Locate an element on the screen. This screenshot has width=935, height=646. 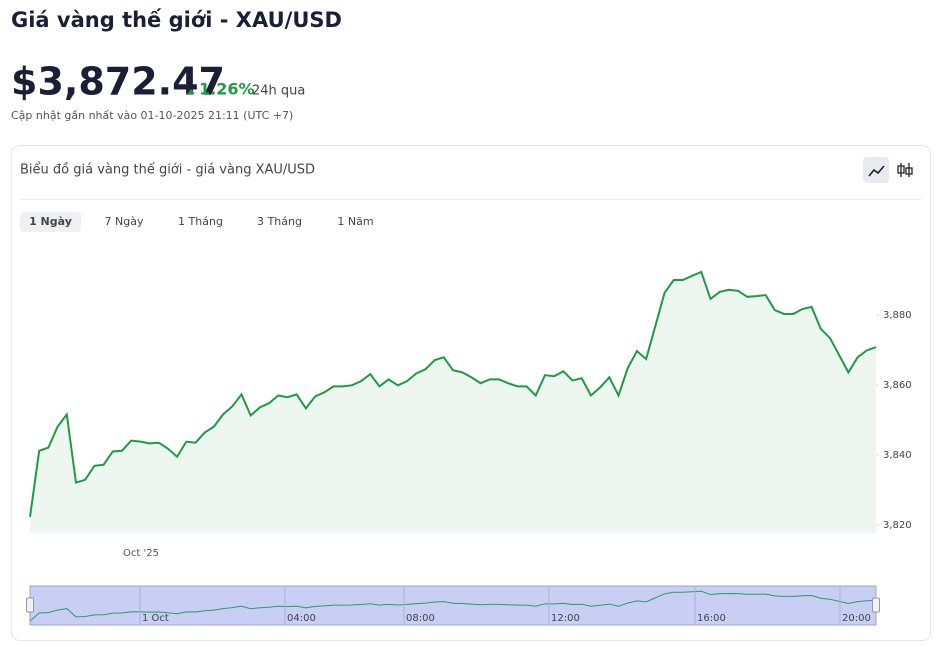
tab: 7 Ngày is located at coordinates (124, 221).